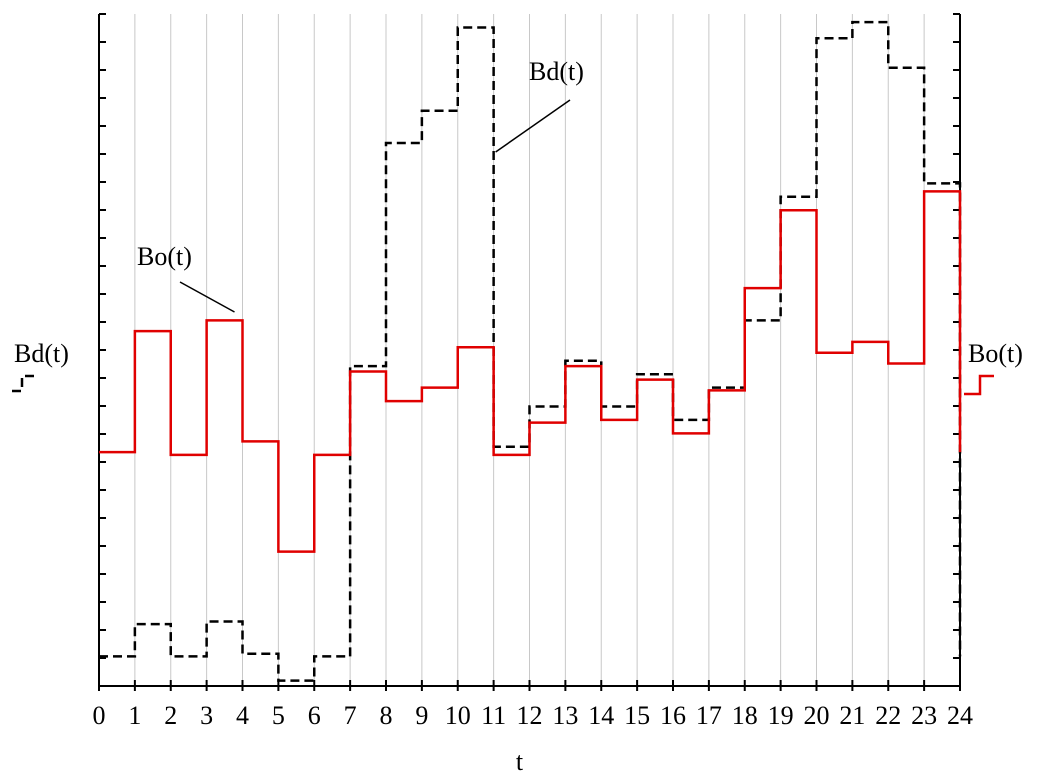 Image resolution: width=1051 pixels, height=778 pixels. What do you see at coordinates (556, 71) in the screenshot?
I see `annotation-bd: Bd(t)` at bounding box center [556, 71].